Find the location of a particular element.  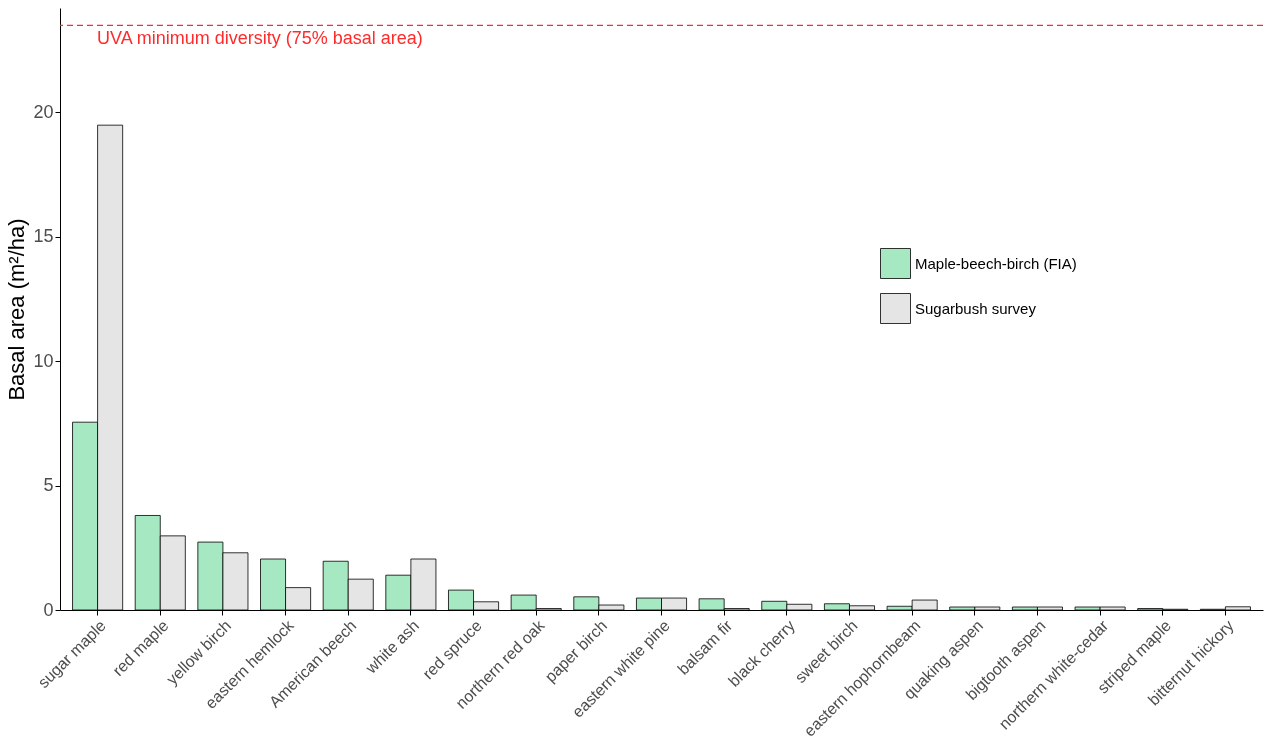

ref-line-label: UVA minimum diversity (75% basal area) is located at coordinates (260, 38).